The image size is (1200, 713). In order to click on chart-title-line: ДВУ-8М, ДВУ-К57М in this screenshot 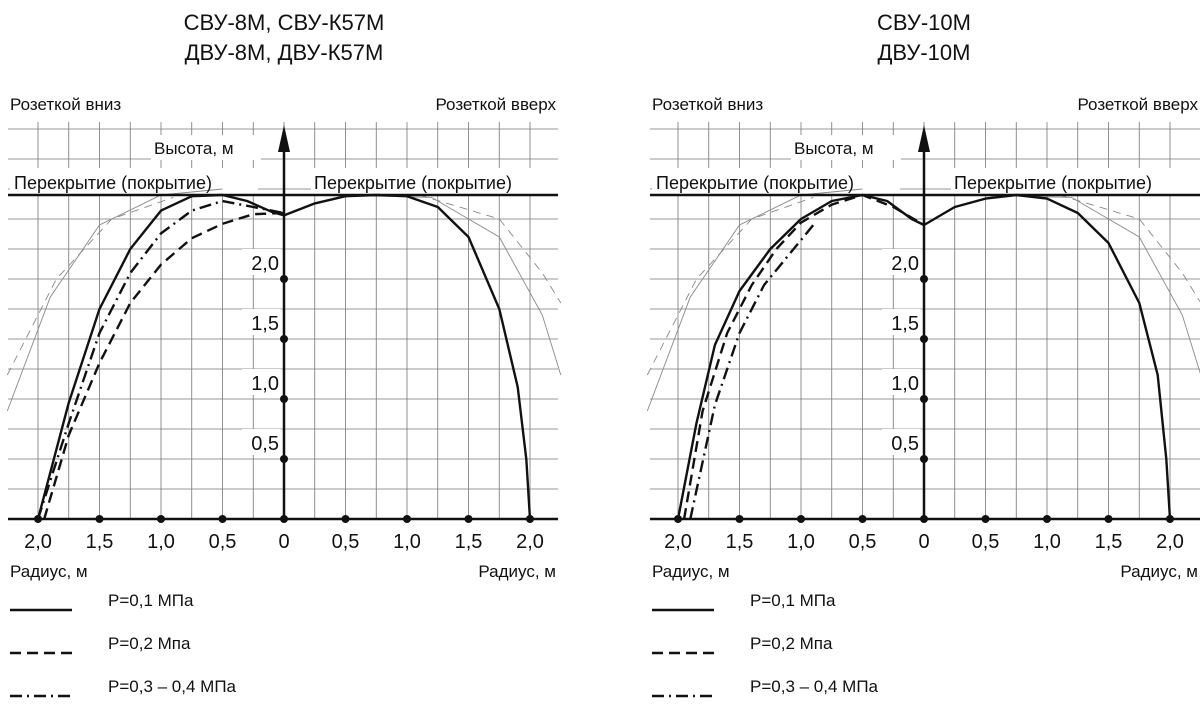, I will do `click(284, 52)`.